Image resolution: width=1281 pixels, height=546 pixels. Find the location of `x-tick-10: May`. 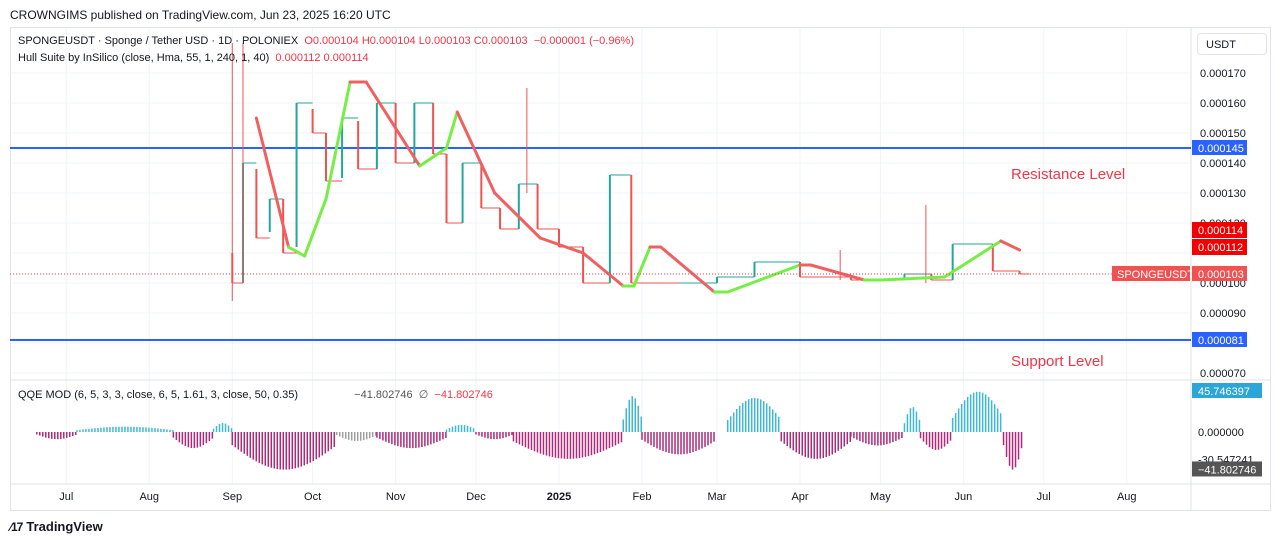

x-tick-10: May is located at coordinates (880, 497).